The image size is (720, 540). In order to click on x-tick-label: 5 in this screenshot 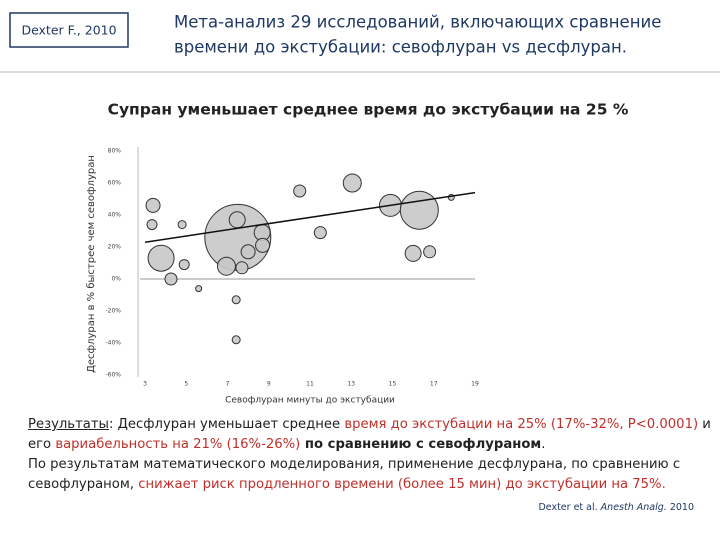, I will do `click(186, 384)`.